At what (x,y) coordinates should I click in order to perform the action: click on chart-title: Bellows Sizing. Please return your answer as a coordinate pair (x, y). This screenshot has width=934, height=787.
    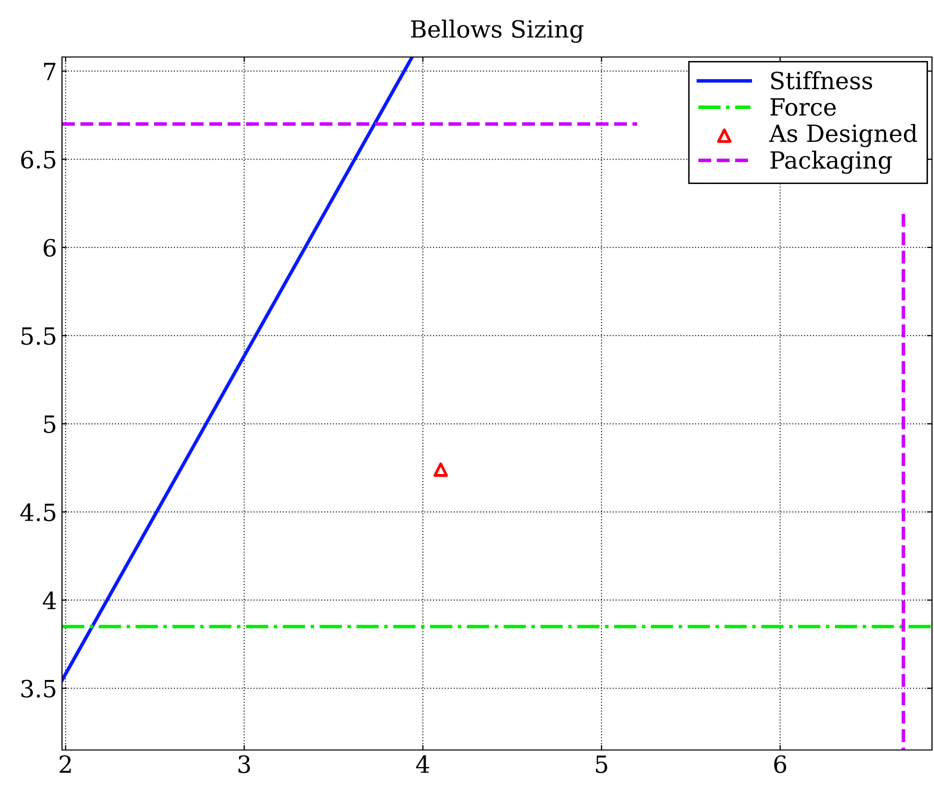
    Looking at the image, I should click on (497, 31).